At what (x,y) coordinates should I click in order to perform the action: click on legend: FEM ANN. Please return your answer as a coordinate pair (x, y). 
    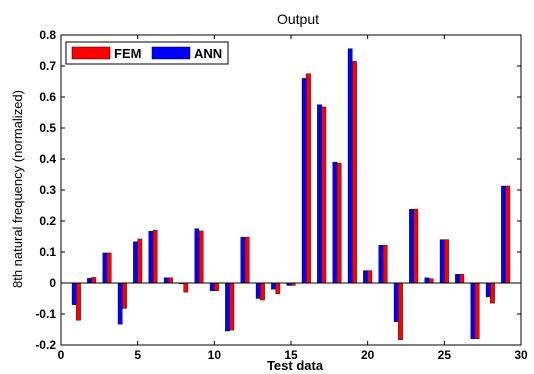
    Looking at the image, I should click on (147, 53).